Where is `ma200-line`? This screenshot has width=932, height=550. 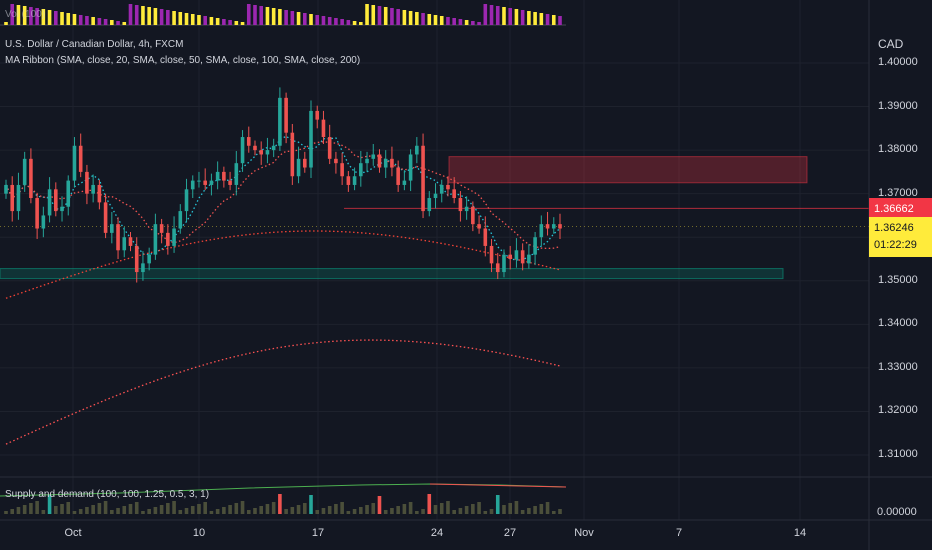 ma200-line is located at coordinates (283, 392).